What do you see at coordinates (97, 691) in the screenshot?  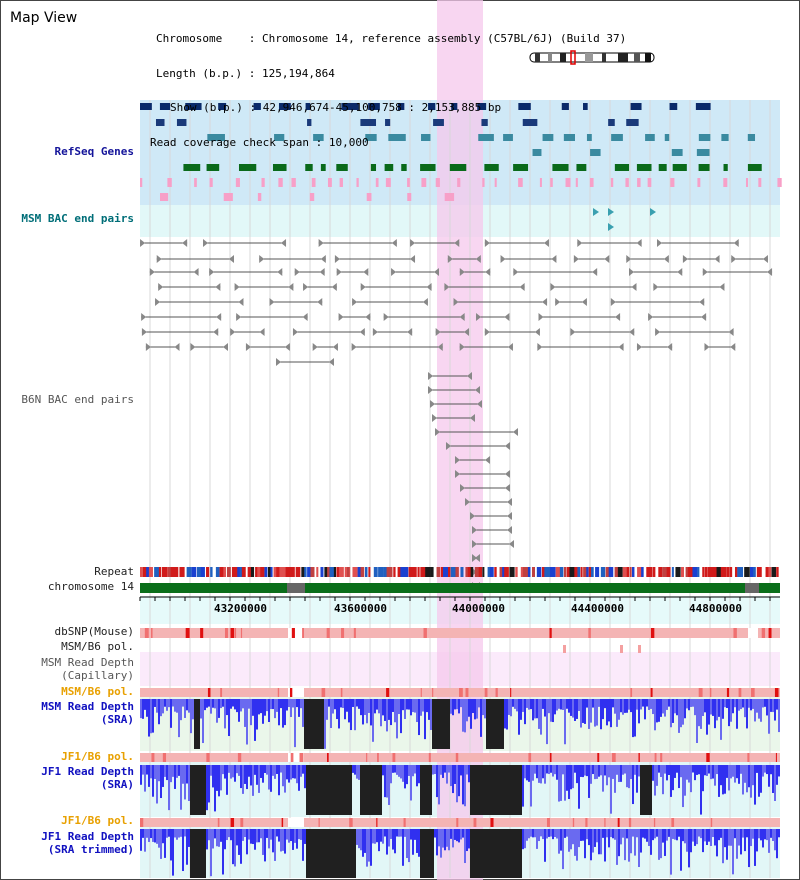 I see `track-label-msm-b6-pol-2: MSM/B6 pol.` at bounding box center [97, 691].